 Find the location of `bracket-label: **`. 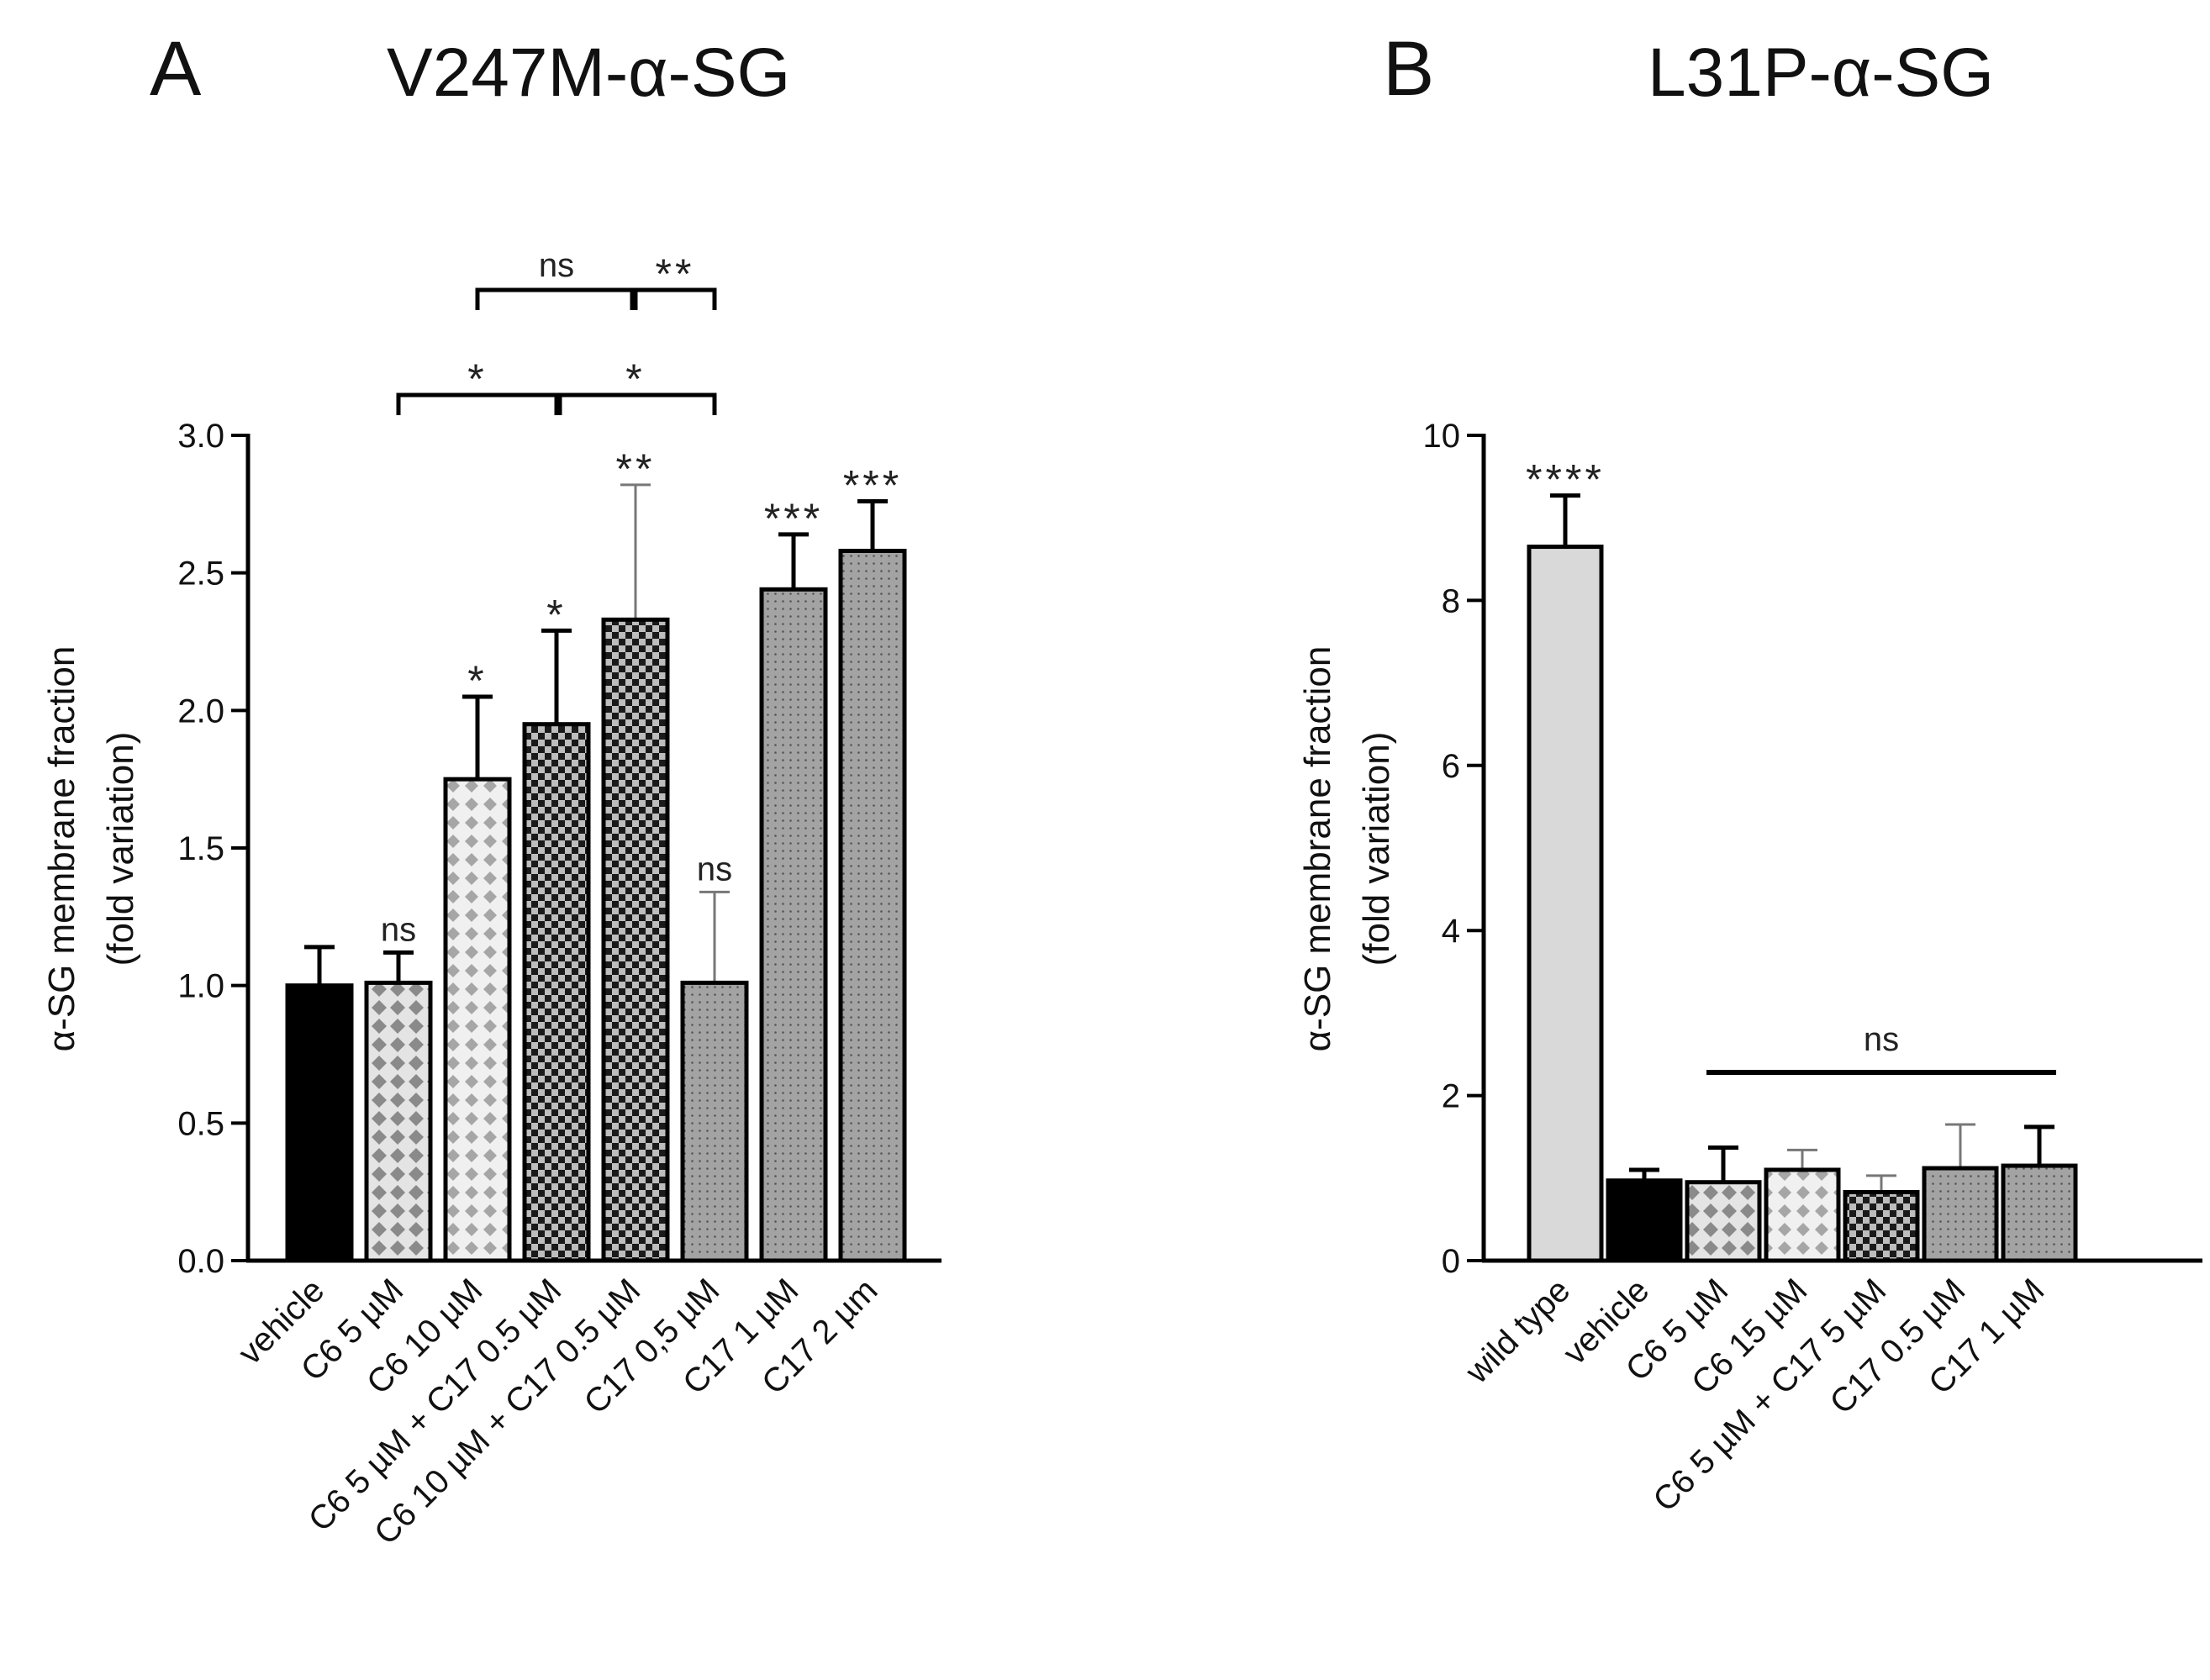

bracket-label: ** is located at coordinates (675, 274).